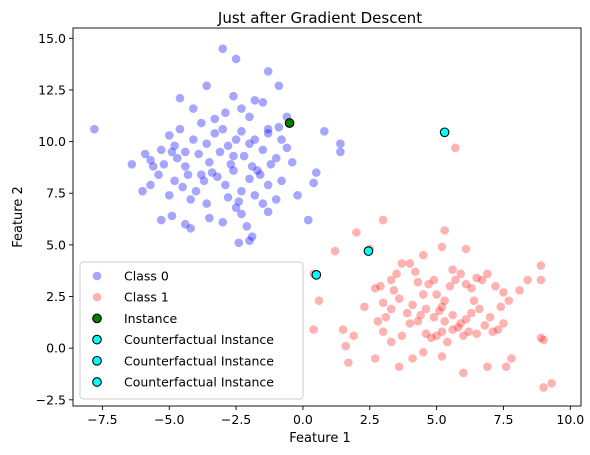 The image size is (590, 455). What do you see at coordinates (570, 419) in the screenshot?
I see `x-tick-label: 10.0` at bounding box center [570, 419].